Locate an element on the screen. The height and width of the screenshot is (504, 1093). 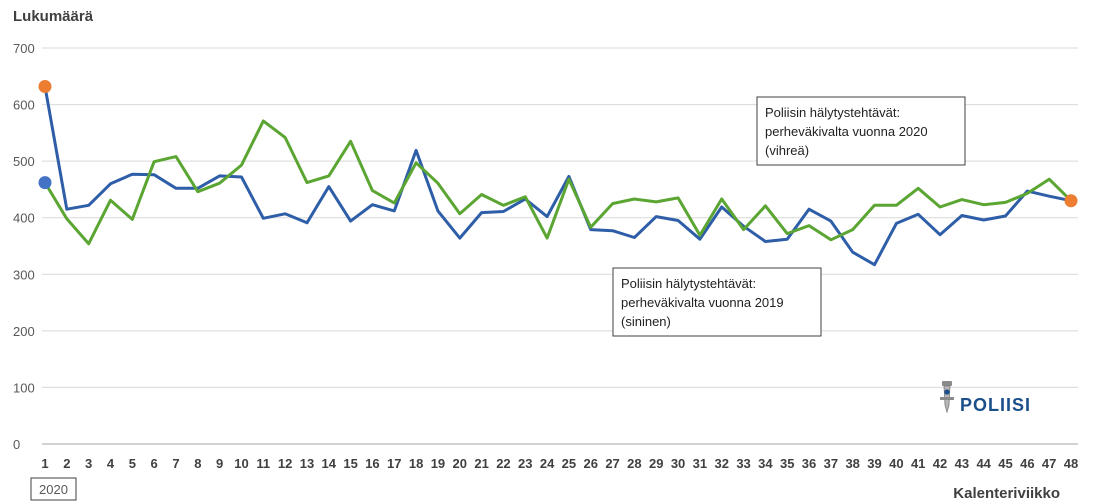
annotation-2020-line-1: Poliisin hälytystehtävät: is located at coordinates (832, 112).